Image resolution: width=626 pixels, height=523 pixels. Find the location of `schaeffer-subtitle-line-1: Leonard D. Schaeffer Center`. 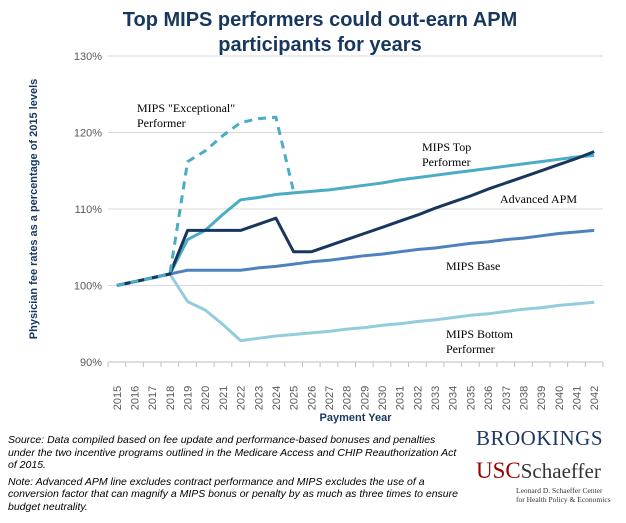

schaeffer-subtitle-line-1: Leonard D. Schaeffer Center is located at coordinates (559, 490).